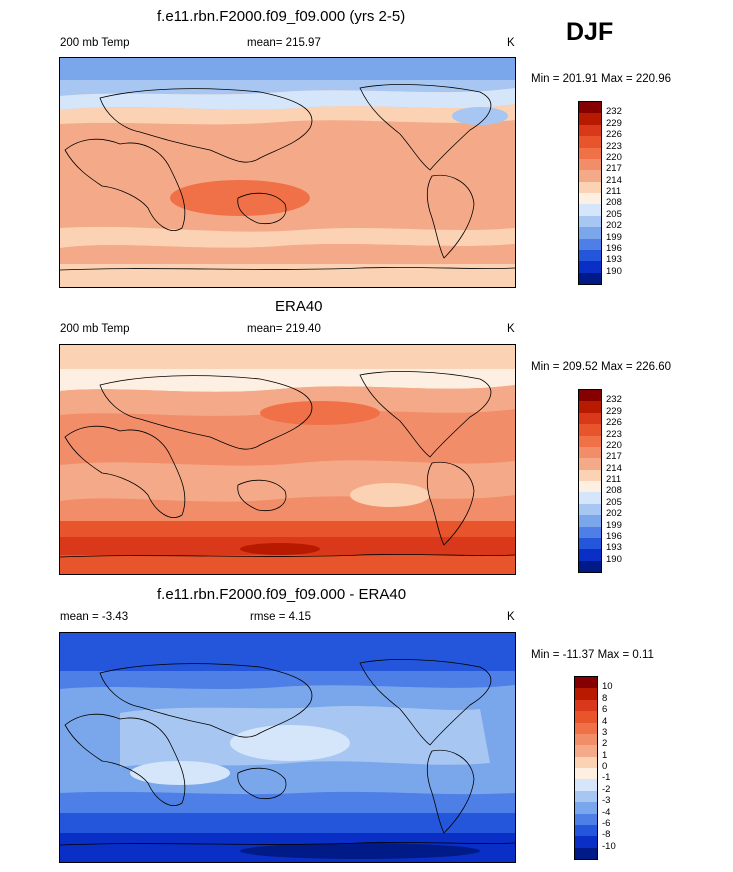  I want to click on panel-3-coast-africa, so click(125, 759).